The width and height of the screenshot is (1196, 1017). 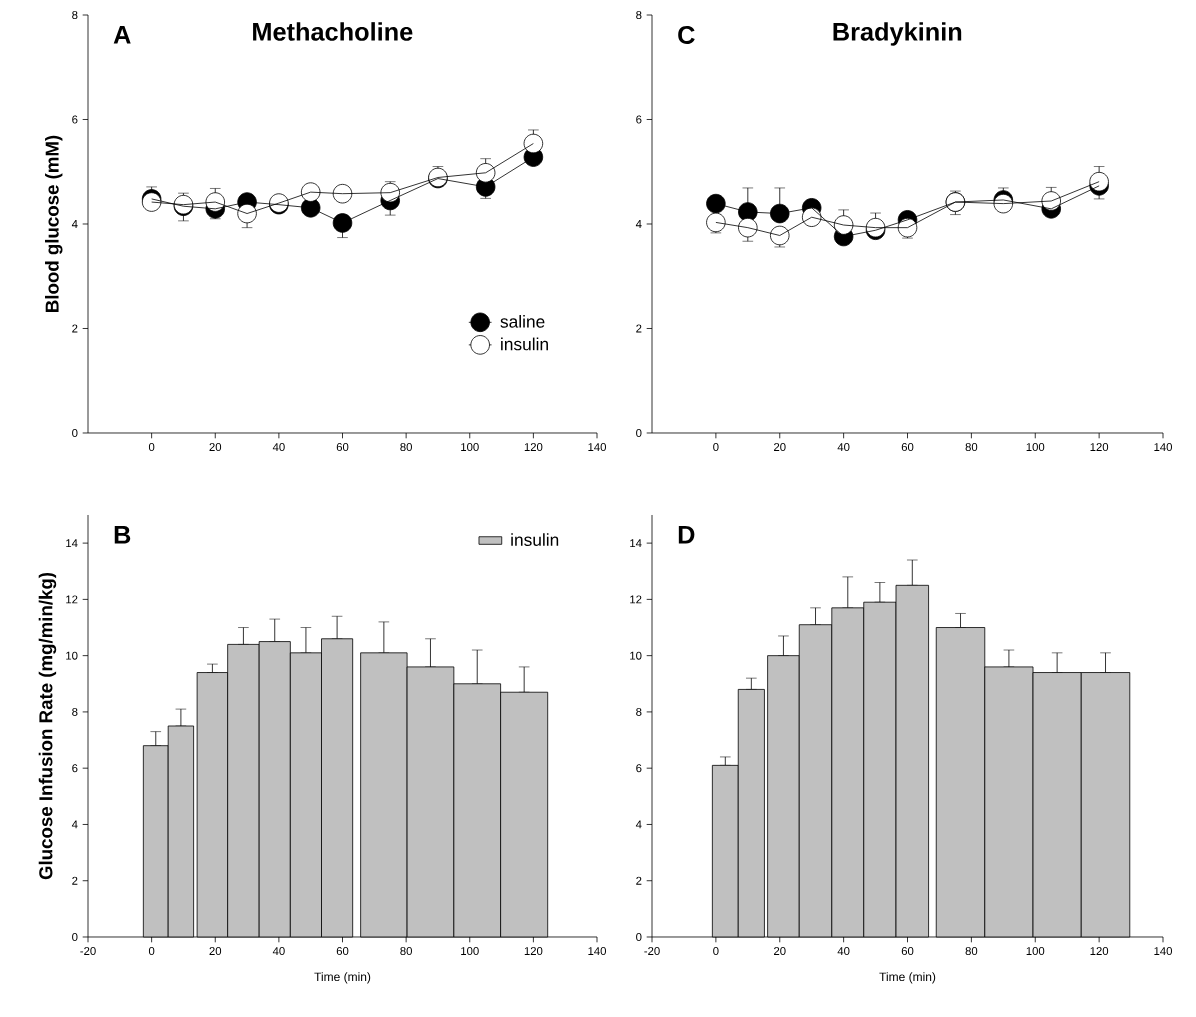 What do you see at coordinates (54, 223) in the screenshot?
I see `y-axis-title: Blood glucose (mM)` at bounding box center [54, 223].